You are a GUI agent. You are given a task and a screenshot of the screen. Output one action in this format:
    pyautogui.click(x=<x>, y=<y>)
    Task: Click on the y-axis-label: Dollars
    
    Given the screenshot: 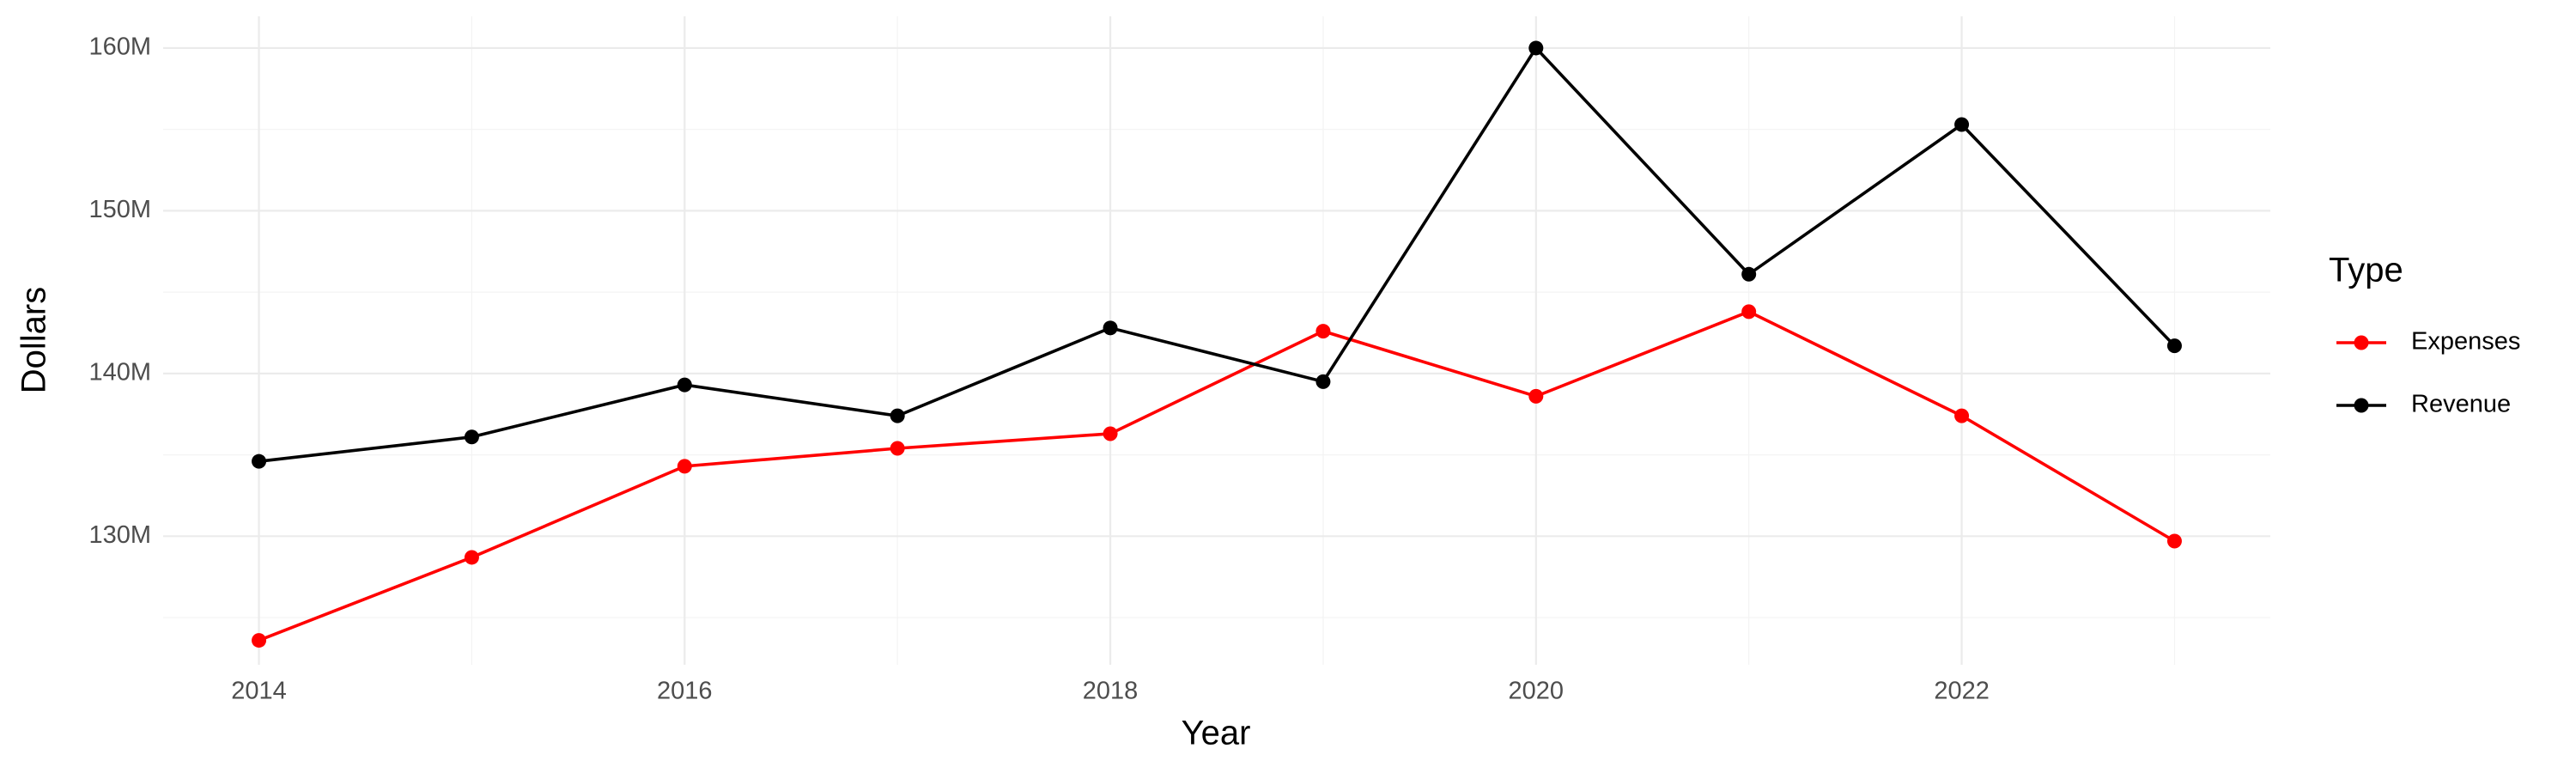 What is the action you would take?
    pyautogui.click(x=34, y=340)
    